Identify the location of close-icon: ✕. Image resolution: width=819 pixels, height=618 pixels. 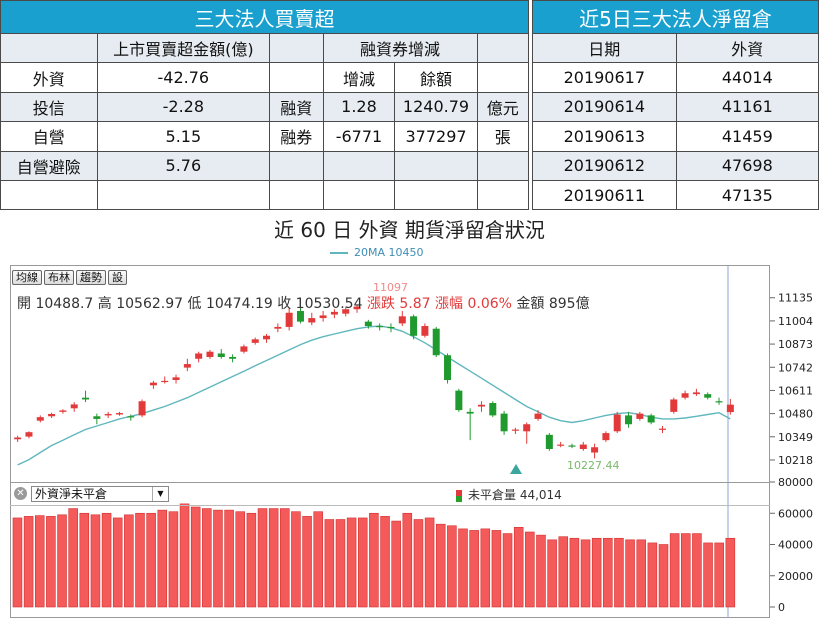
(20, 493).